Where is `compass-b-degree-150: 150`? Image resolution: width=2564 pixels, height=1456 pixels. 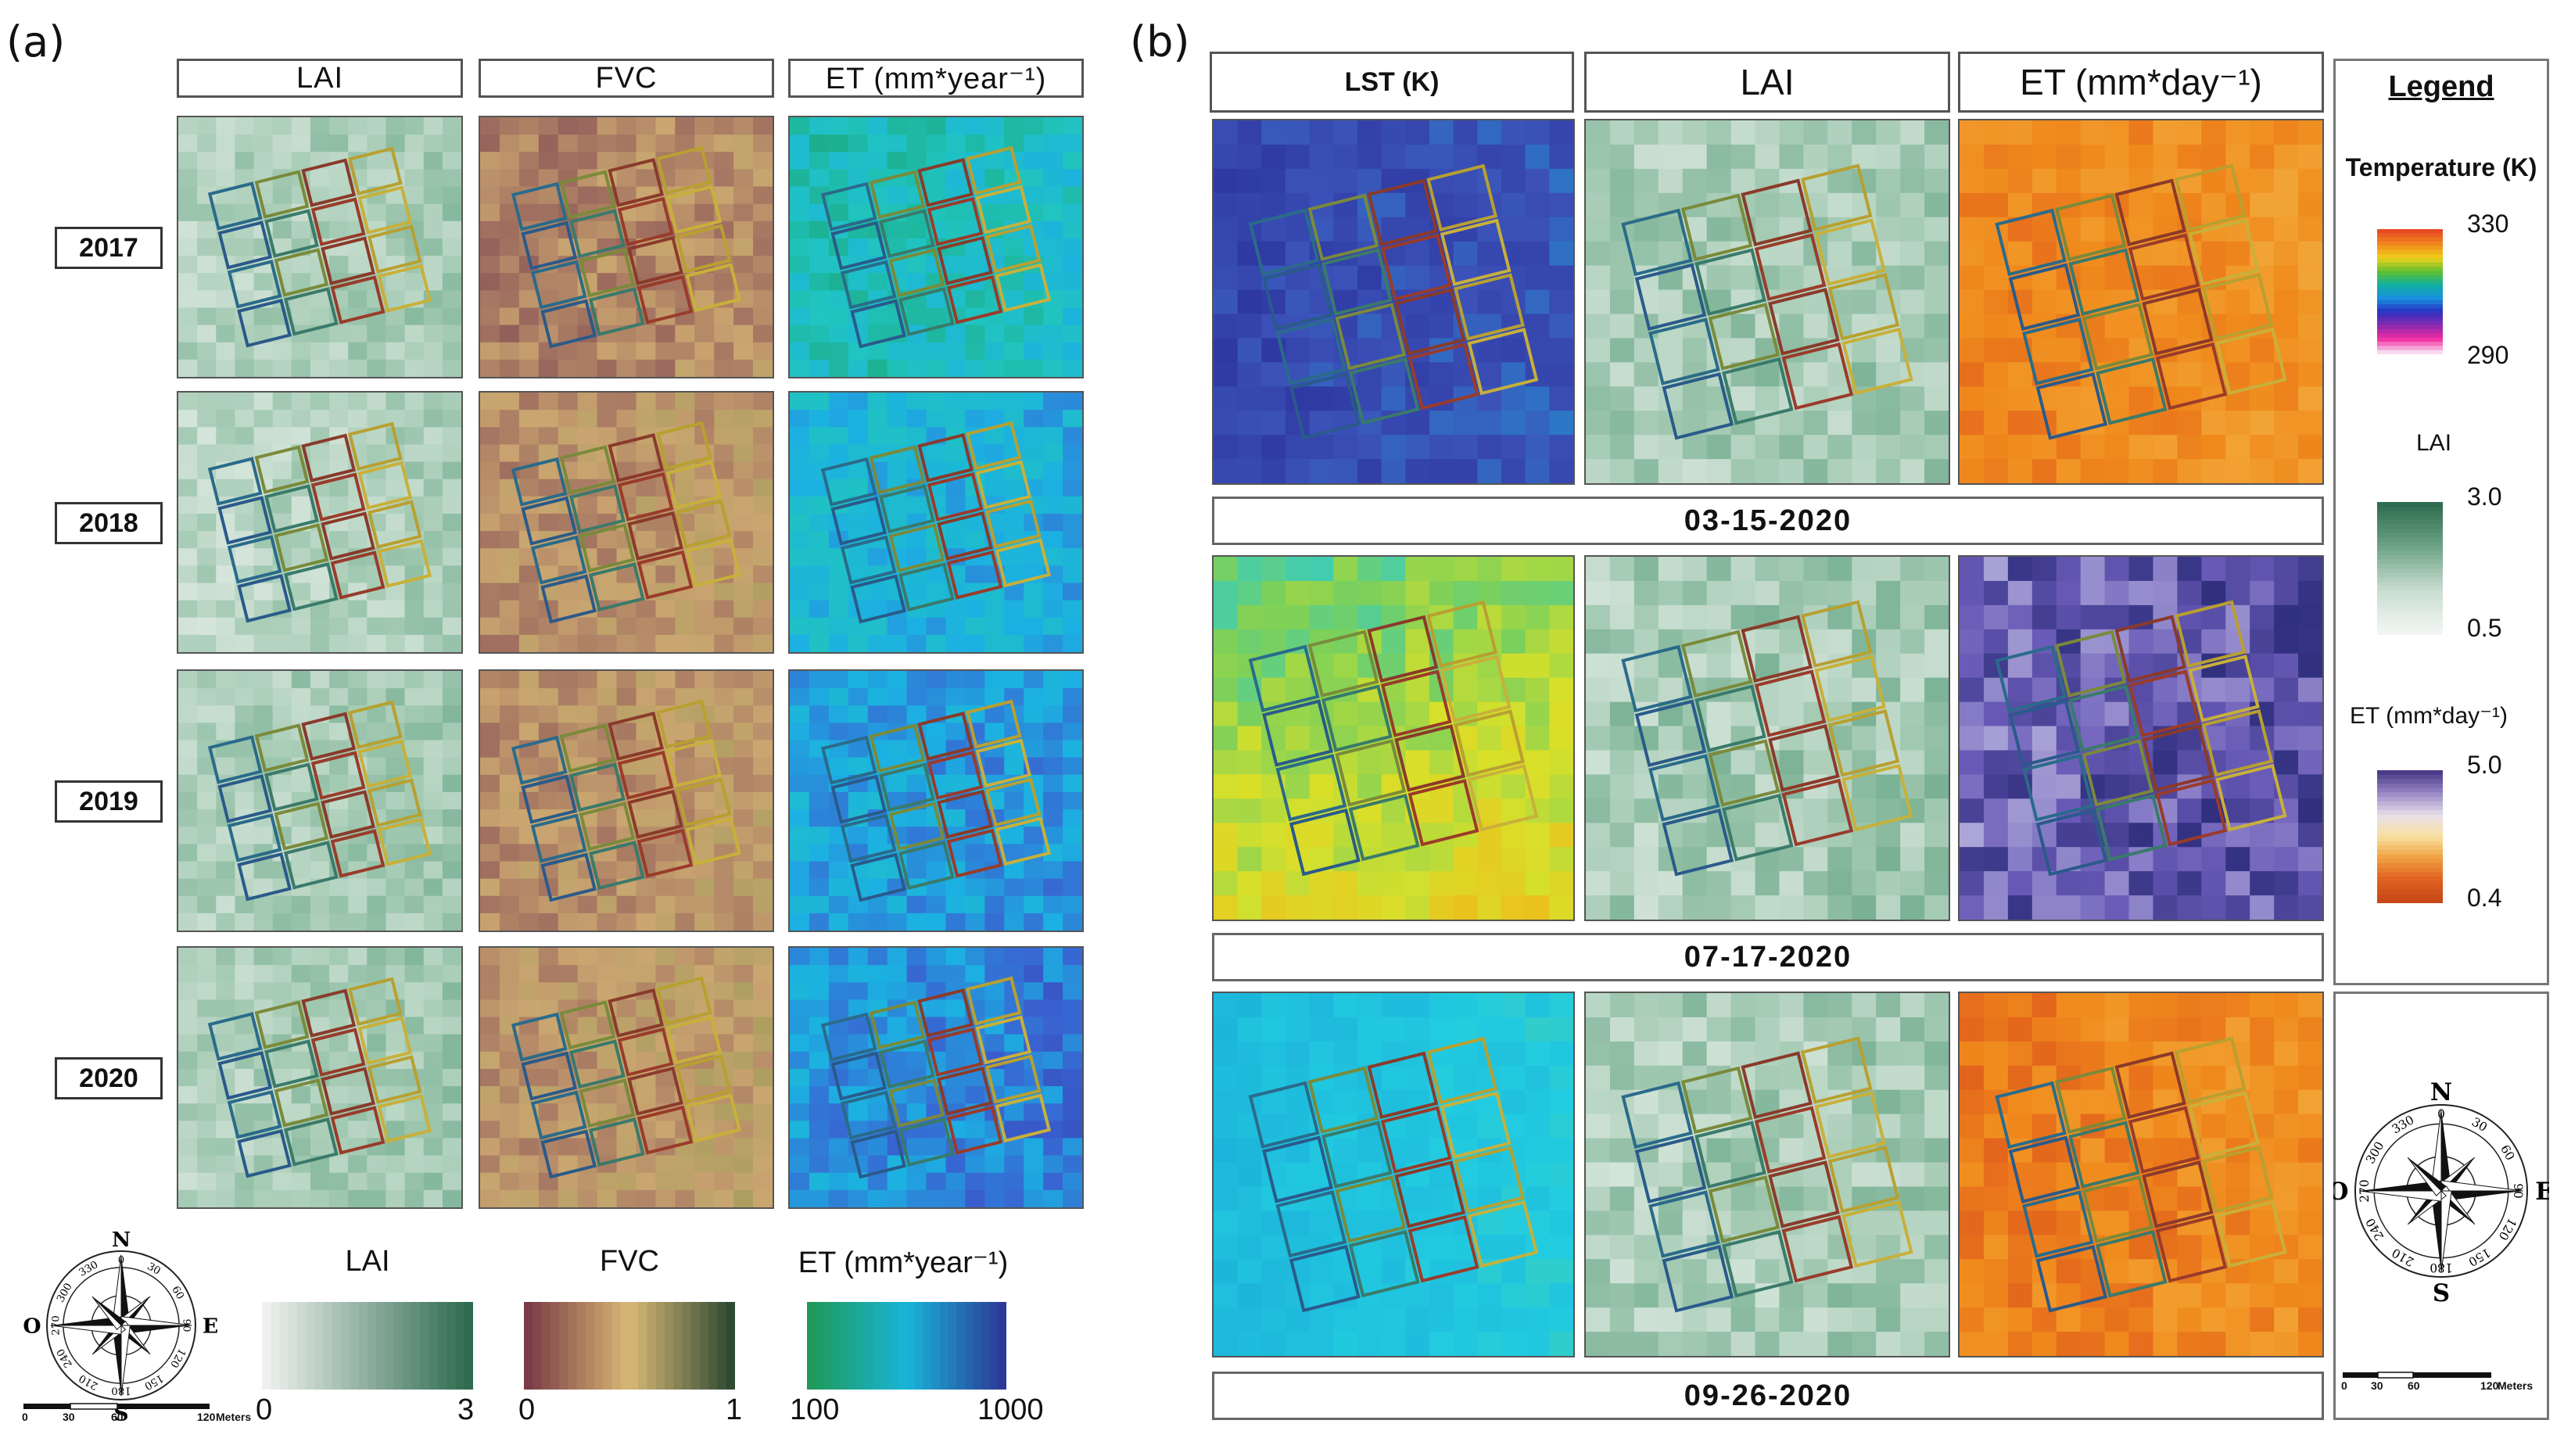 compass-b-degree-150: 150 is located at coordinates (2480, 1257).